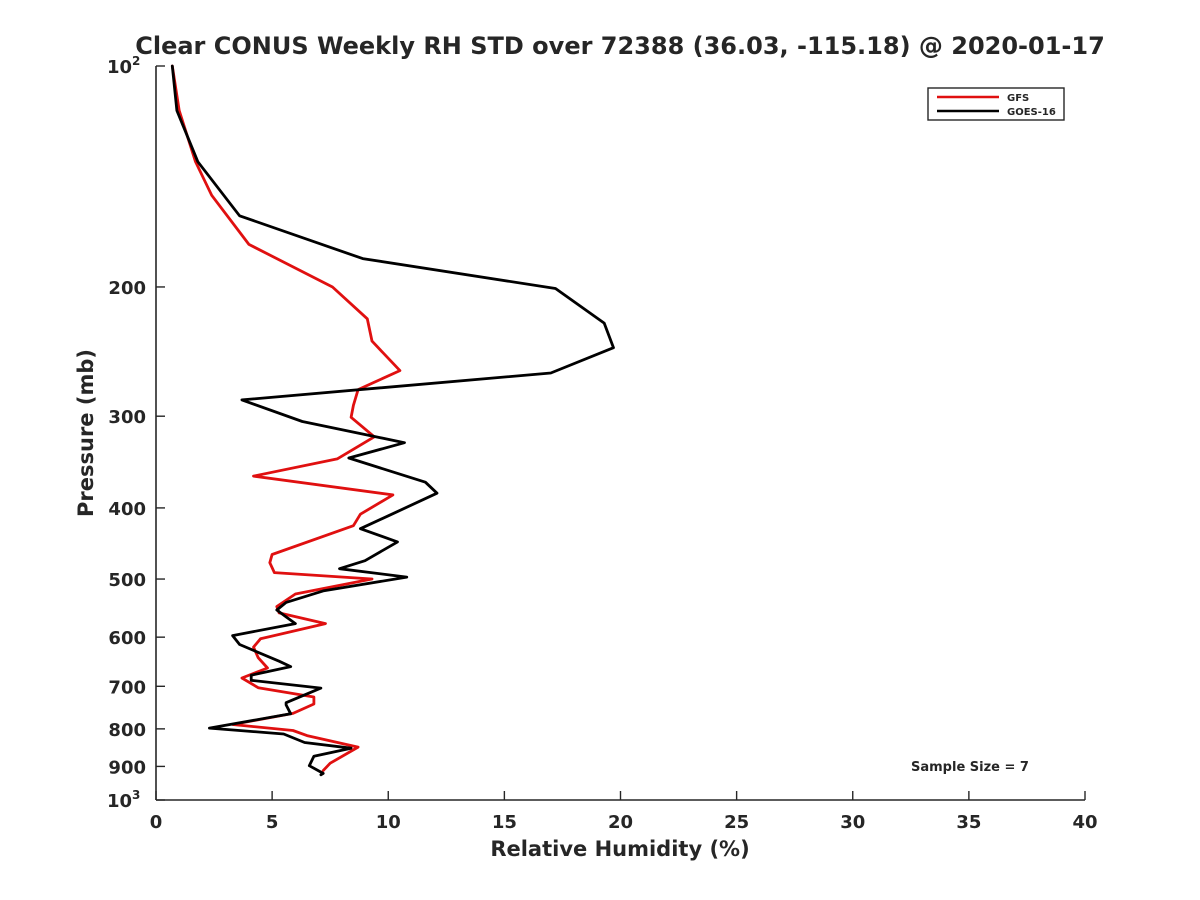  Describe the element at coordinates (127, 638) in the screenshot. I see `y-tick-label: 600` at that location.